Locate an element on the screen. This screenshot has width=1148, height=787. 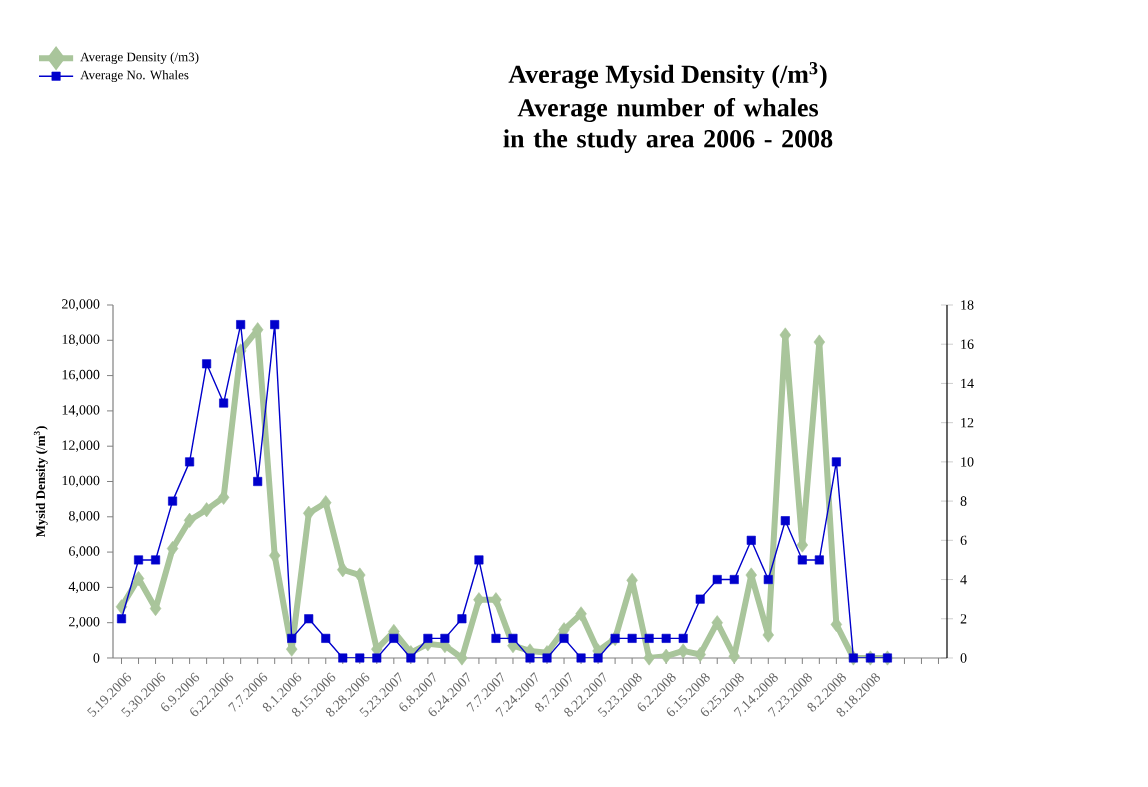
legend-label: Average Density (/m3) is located at coordinates (139, 58).